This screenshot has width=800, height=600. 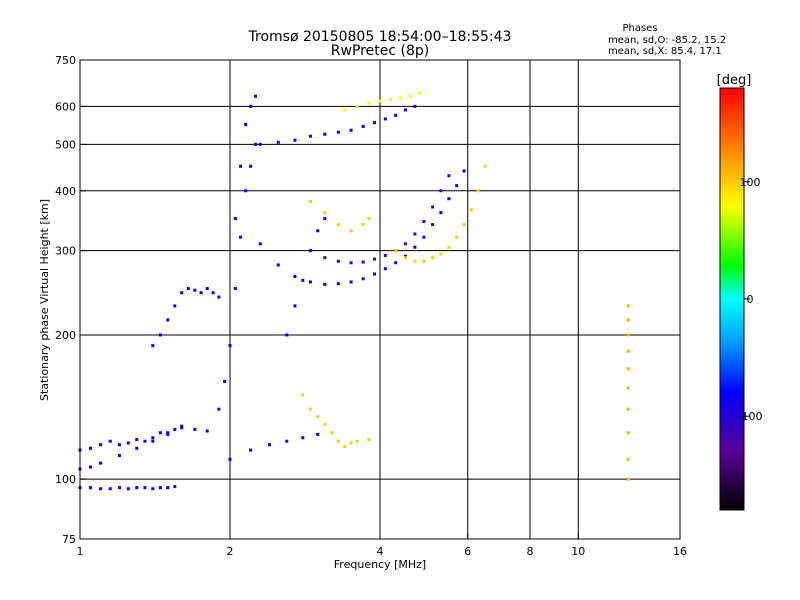 I want to click on stats-line-x: mean, sd,X: 85.4, 17.1, so click(x=665, y=51).